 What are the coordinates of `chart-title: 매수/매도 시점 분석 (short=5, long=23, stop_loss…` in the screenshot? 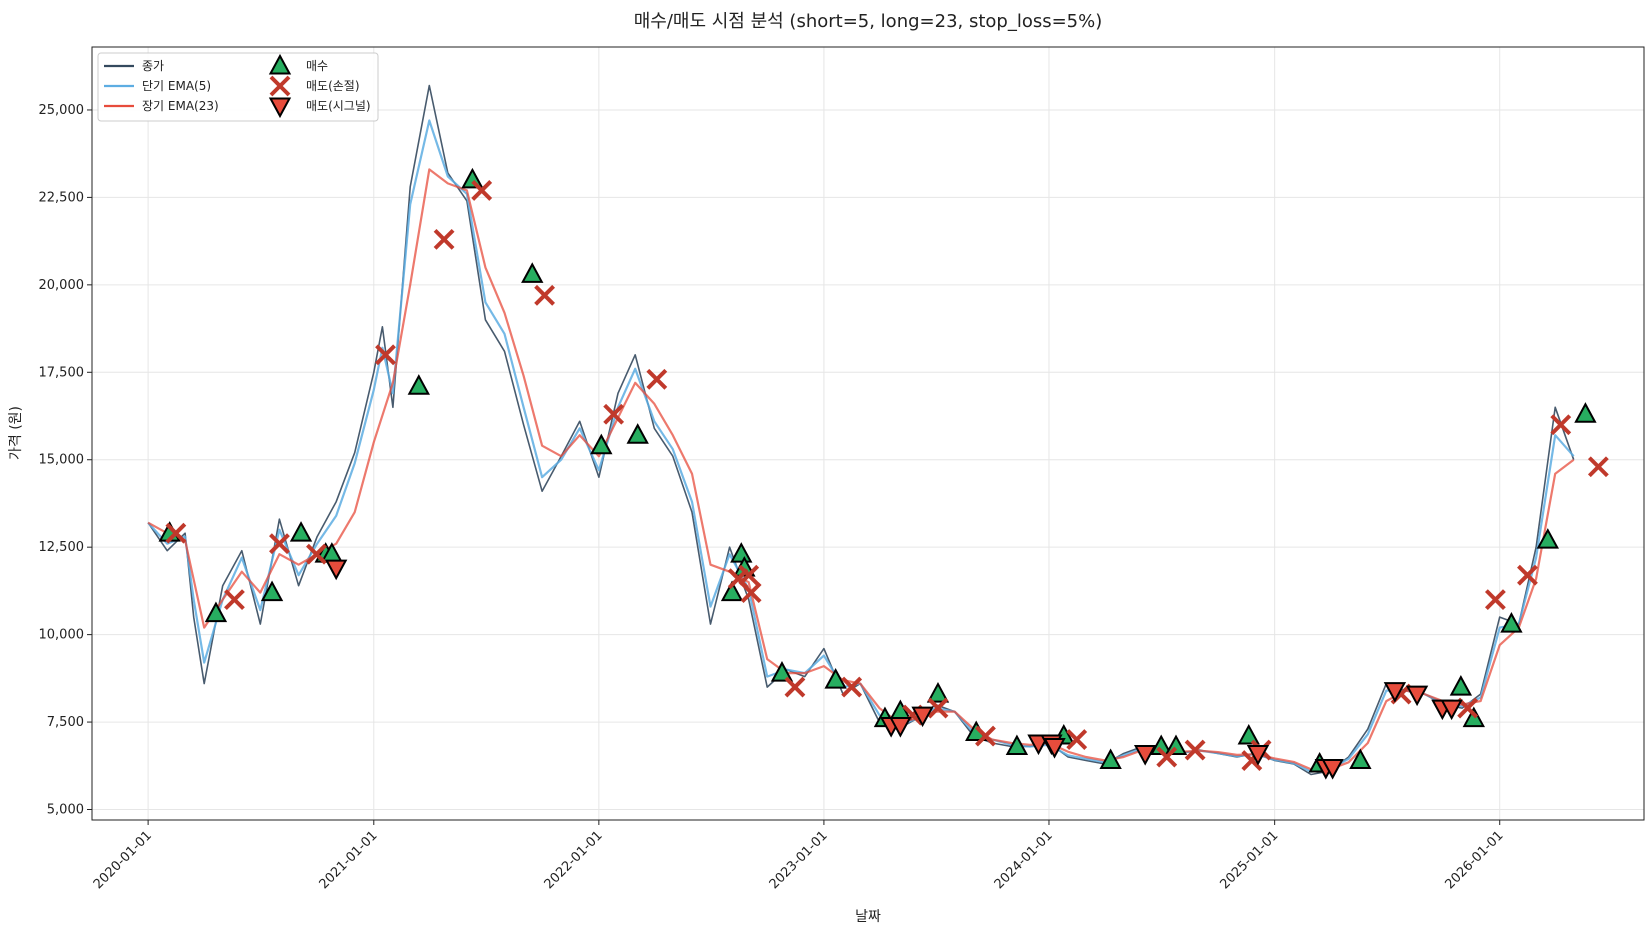 It's located at (868, 21).